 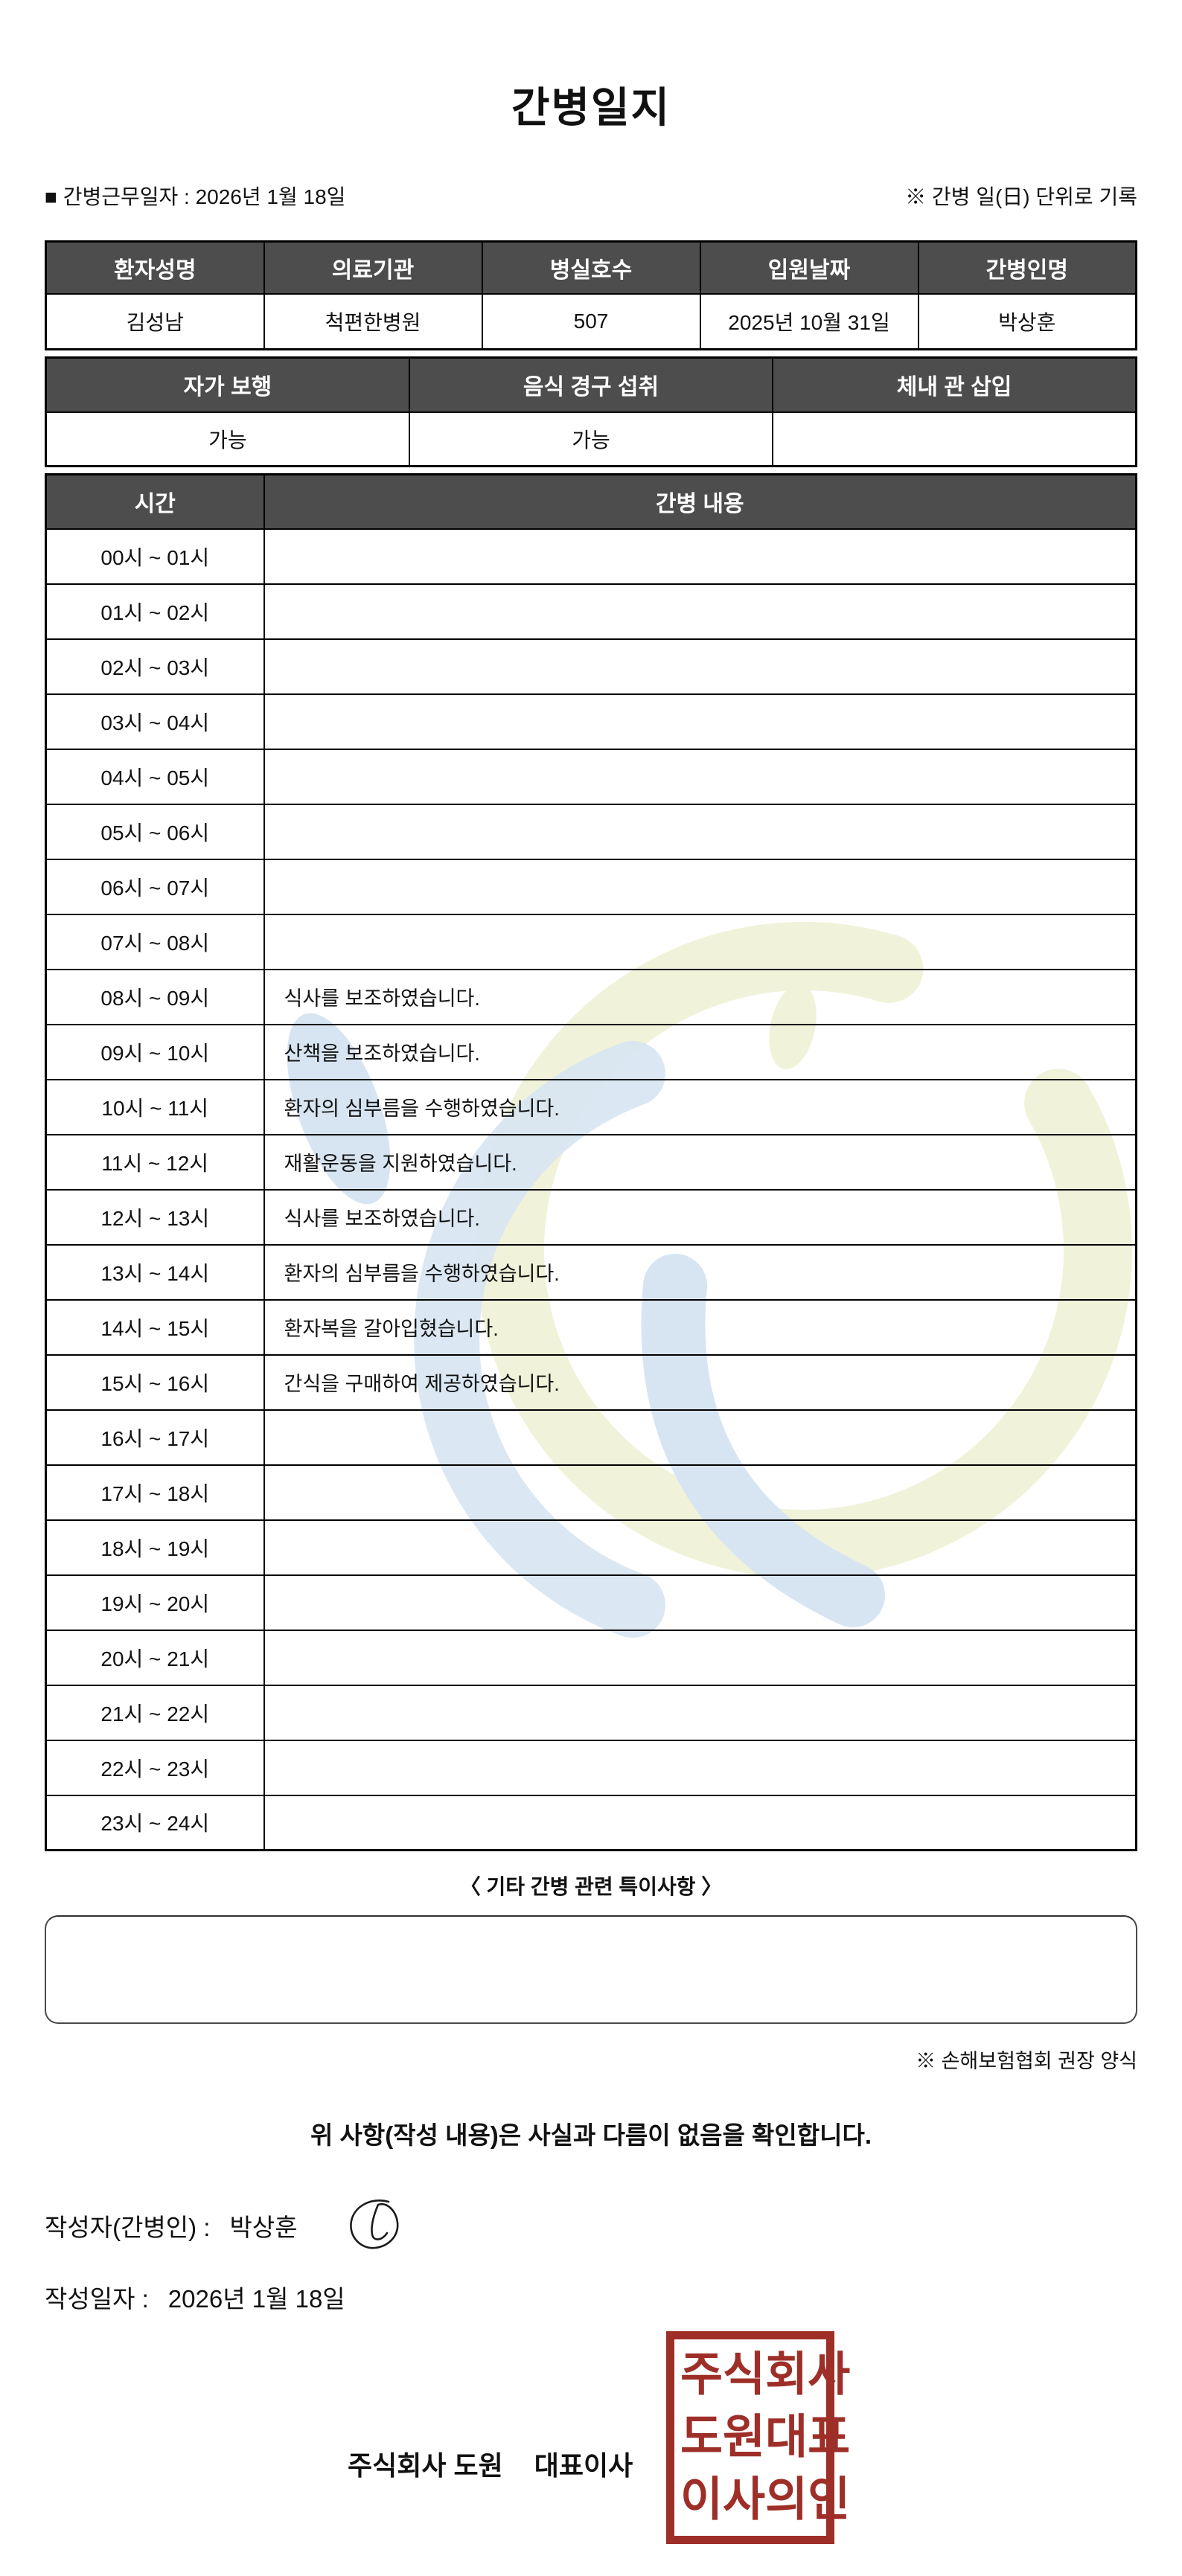 I want to click on care-log-row: 23시 ~ 24시, so click(x=591, y=1823).